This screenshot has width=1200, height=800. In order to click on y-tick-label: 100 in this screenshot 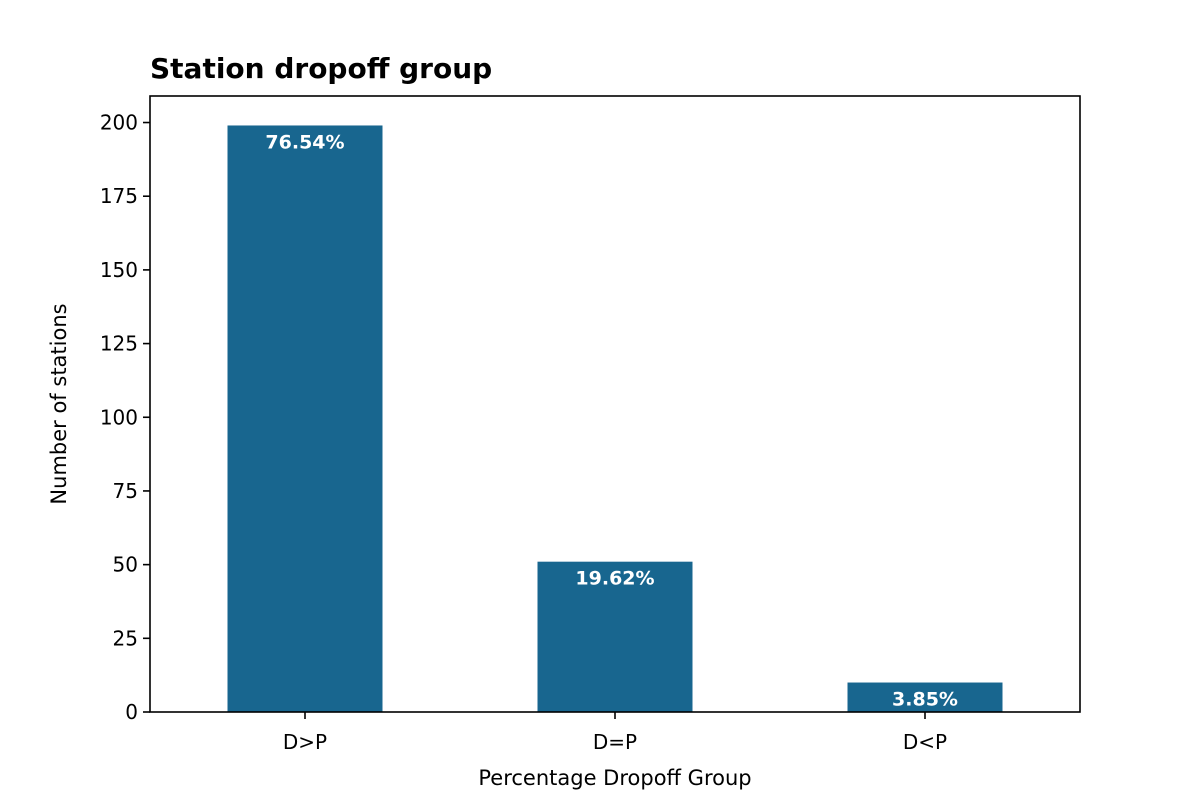, I will do `click(119, 417)`.